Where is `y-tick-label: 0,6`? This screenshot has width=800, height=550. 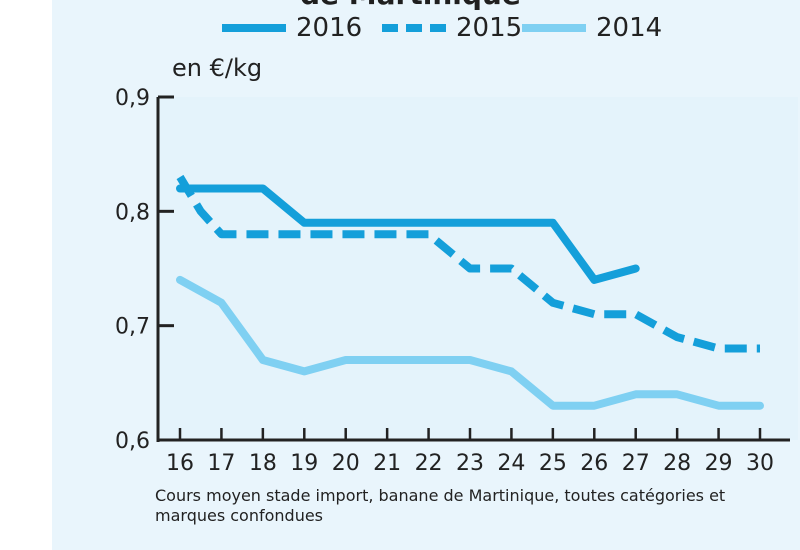
y-tick-label: 0,6 is located at coordinates (132, 441).